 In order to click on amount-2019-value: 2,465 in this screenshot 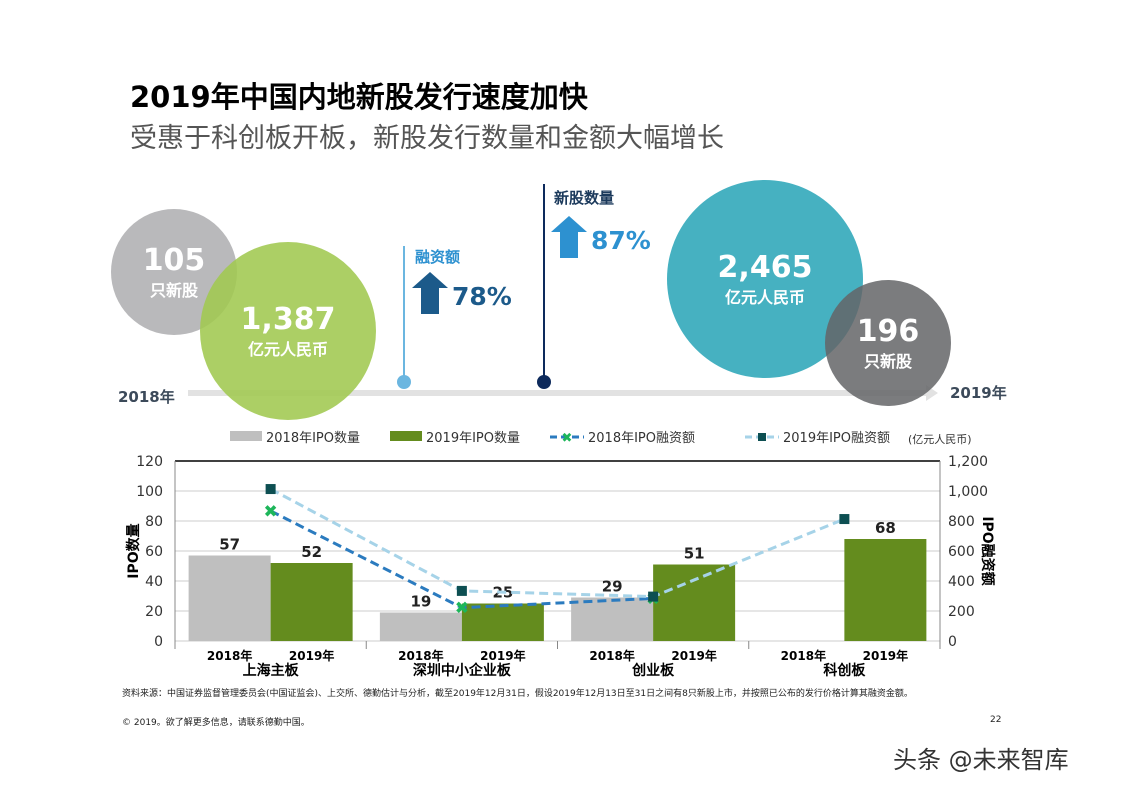, I will do `click(765, 267)`.